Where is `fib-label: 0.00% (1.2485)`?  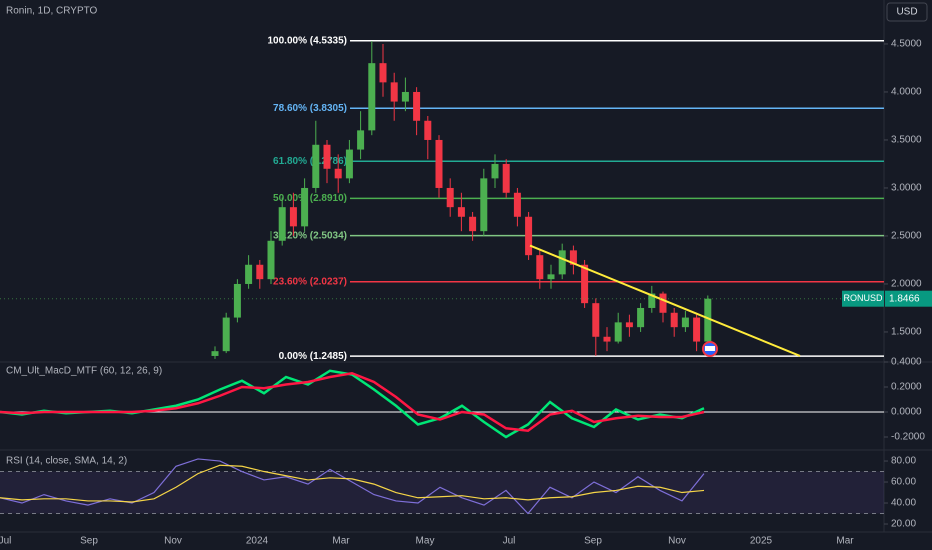 fib-label: 0.00% (1.2485) is located at coordinates (313, 356).